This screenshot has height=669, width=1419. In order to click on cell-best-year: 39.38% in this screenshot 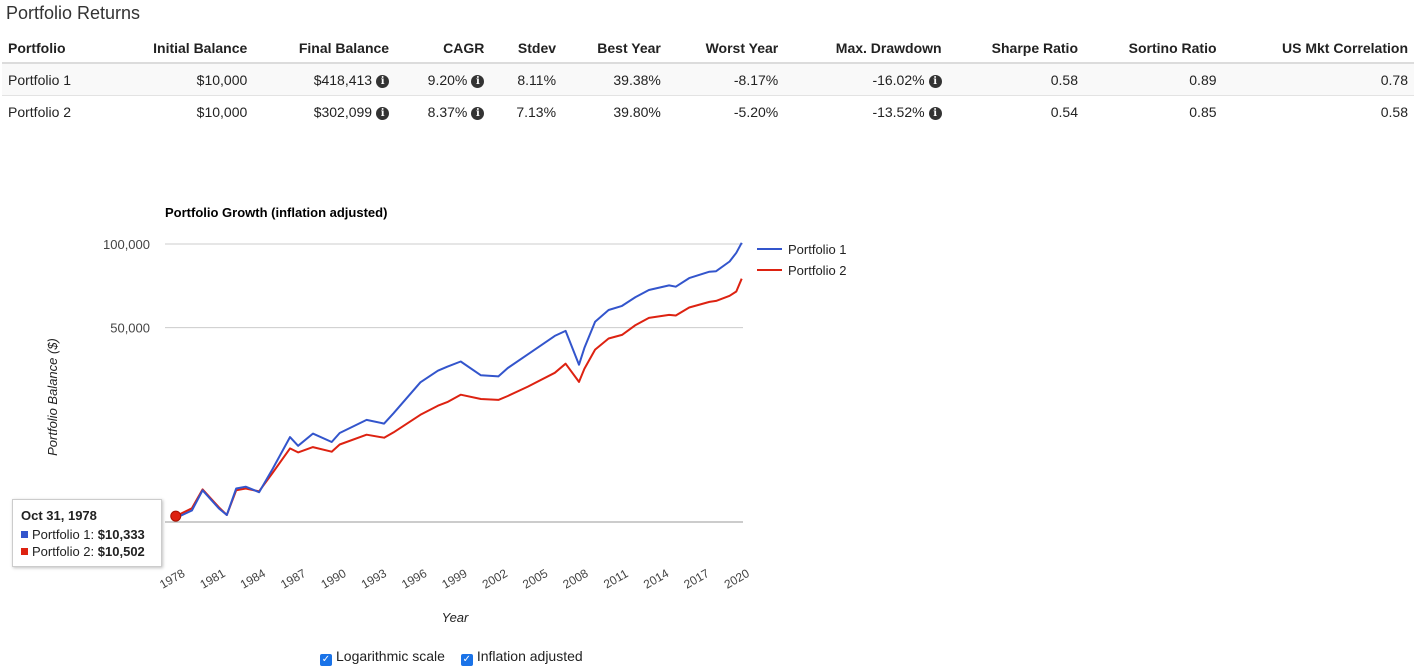, I will do `click(614, 79)`.